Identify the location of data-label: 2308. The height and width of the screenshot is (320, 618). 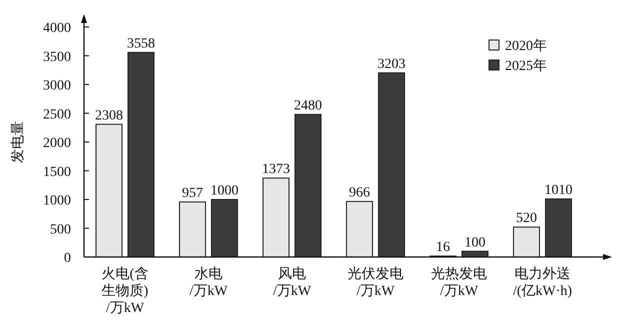
(109, 116).